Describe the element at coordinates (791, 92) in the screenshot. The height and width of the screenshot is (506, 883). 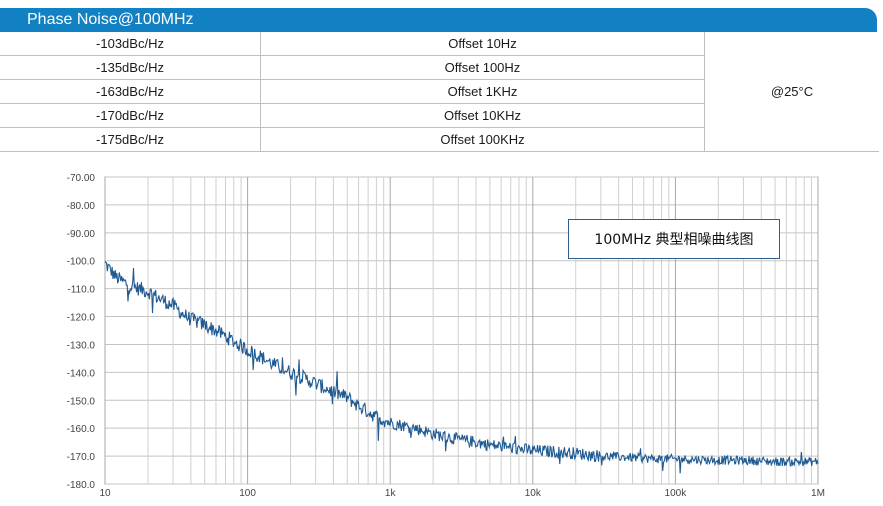
I see `temperature-condition: @25°C` at that location.